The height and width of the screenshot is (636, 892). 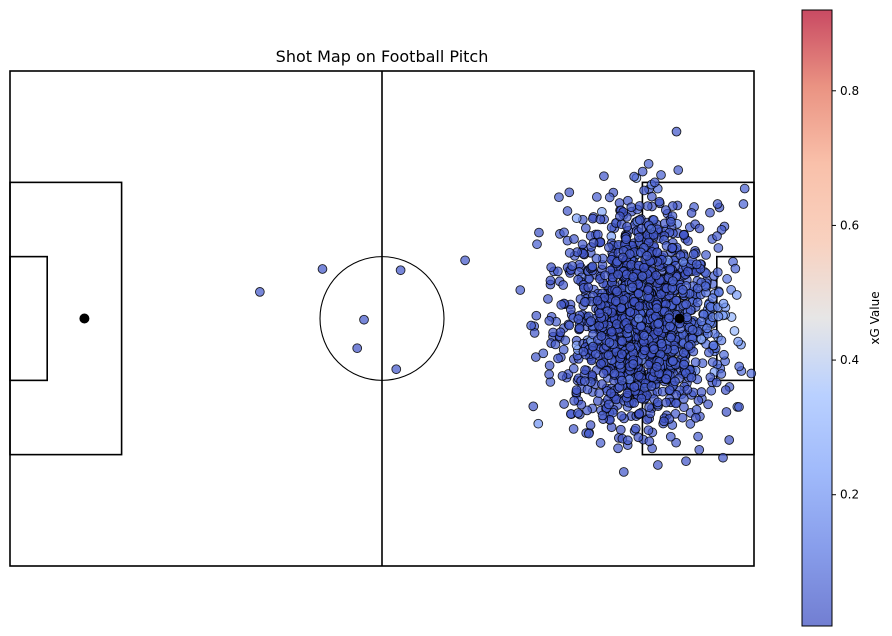 What do you see at coordinates (382, 56) in the screenshot?
I see `chart-title: Shot Map on Football Pitch` at bounding box center [382, 56].